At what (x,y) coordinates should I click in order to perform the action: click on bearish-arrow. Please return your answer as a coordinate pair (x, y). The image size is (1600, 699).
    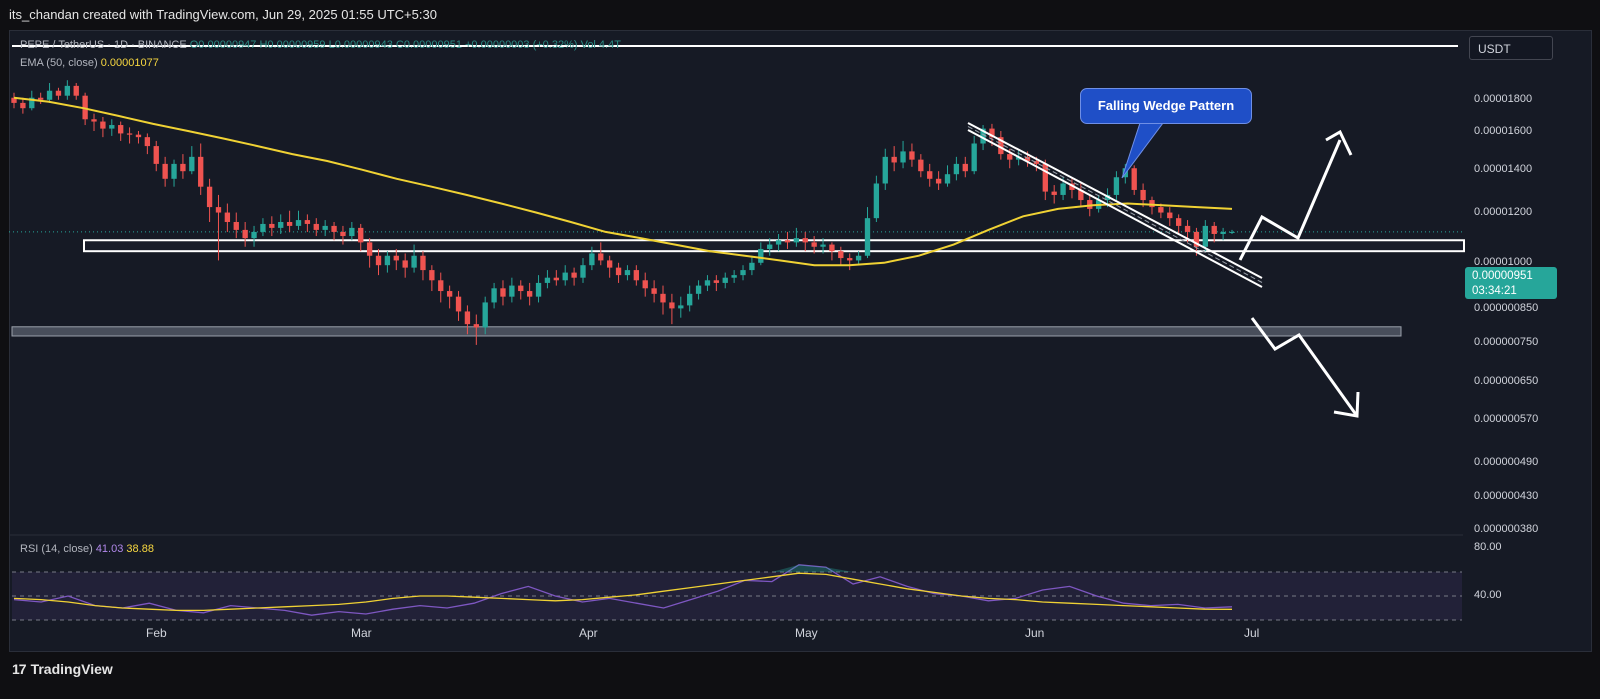
    Looking at the image, I should click on (1304, 367).